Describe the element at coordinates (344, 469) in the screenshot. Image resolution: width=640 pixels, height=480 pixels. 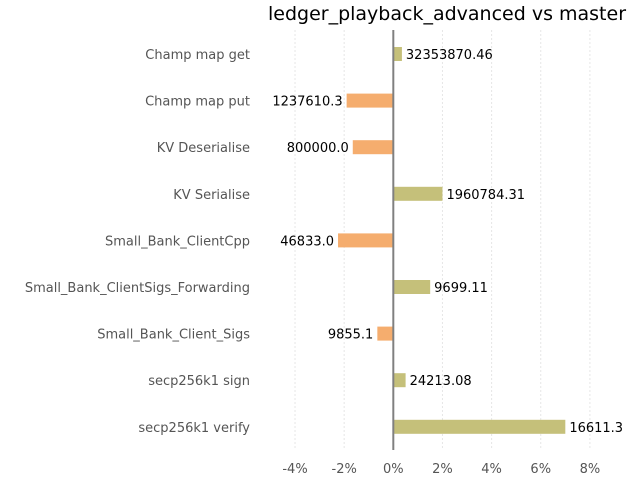
I see `x-tick-label: -2%` at that location.